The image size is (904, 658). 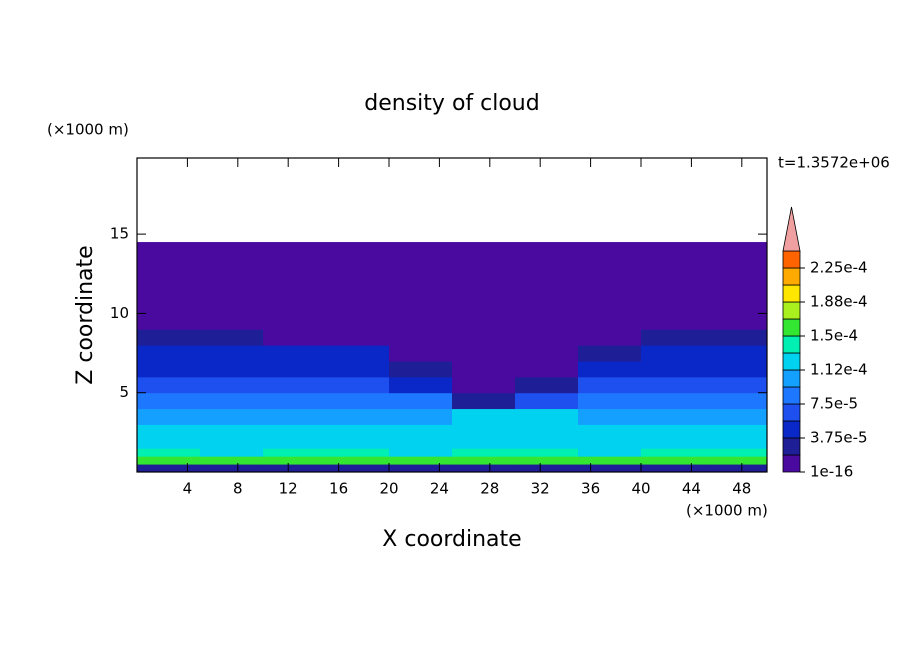 What do you see at coordinates (640, 489) in the screenshot?
I see `x-tick-label: 40` at bounding box center [640, 489].